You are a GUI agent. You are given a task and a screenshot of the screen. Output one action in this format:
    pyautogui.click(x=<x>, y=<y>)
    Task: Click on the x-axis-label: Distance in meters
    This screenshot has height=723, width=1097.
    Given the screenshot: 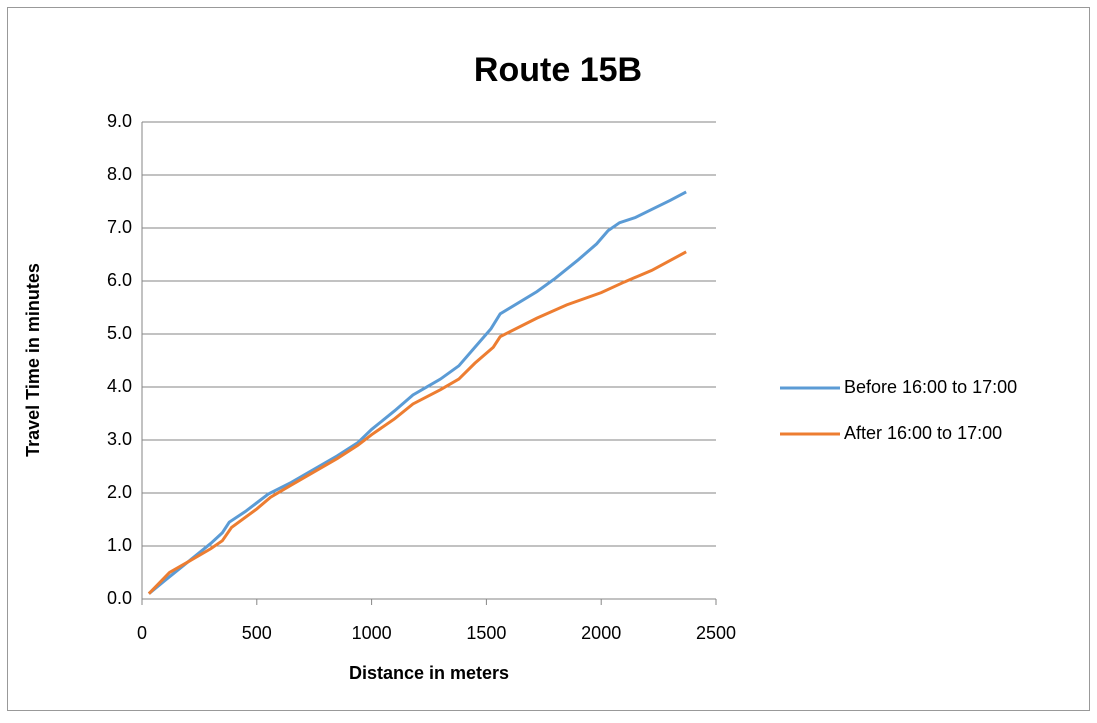 What is the action you would take?
    pyautogui.click(x=429, y=673)
    